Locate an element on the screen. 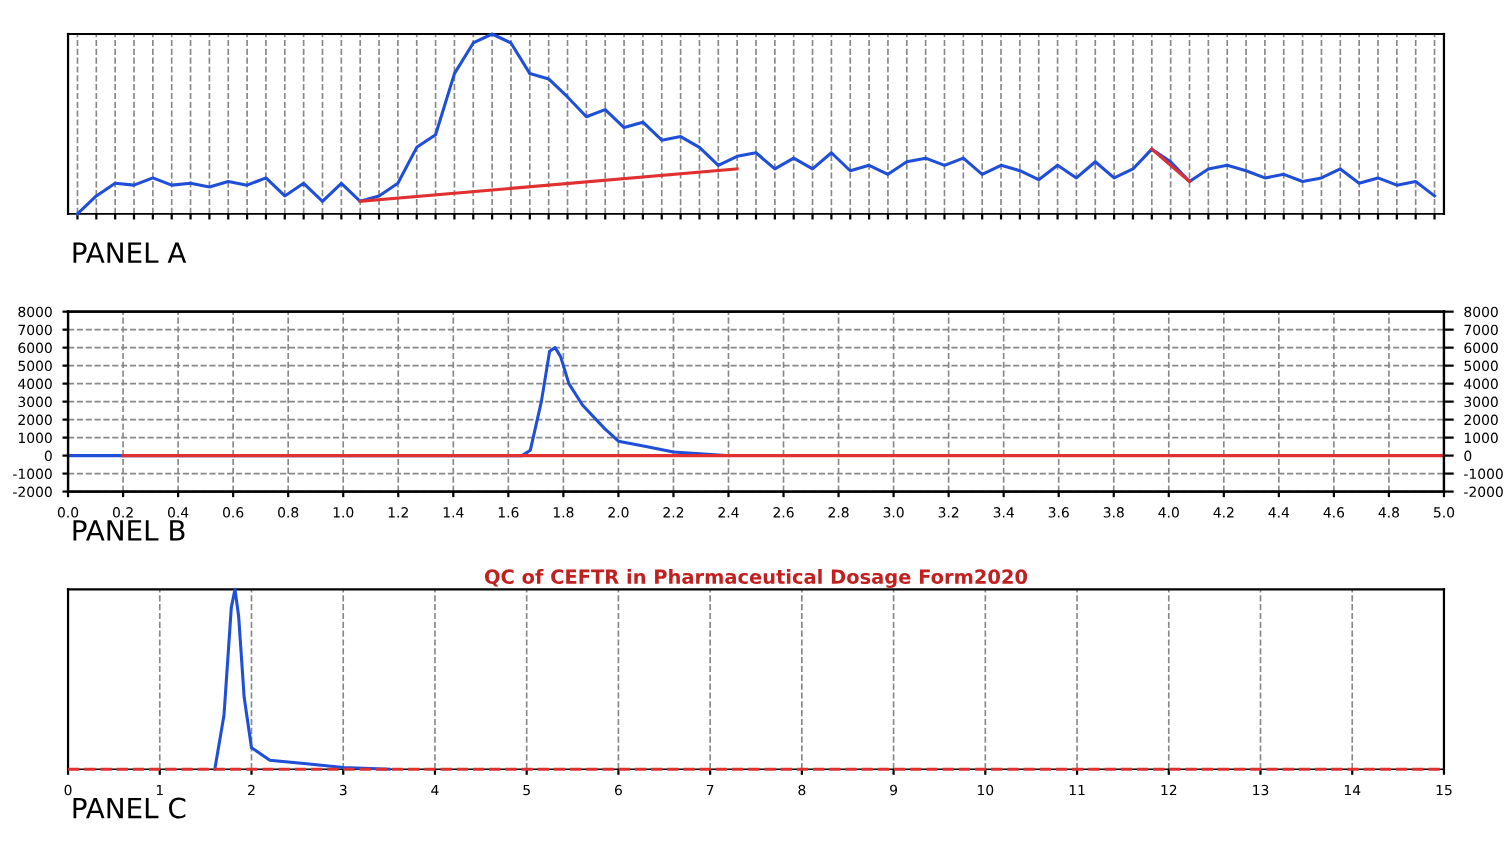 Image resolution: width=1512 pixels, height=850 pixels. text: PANEL A is located at coordinates (130, 252).